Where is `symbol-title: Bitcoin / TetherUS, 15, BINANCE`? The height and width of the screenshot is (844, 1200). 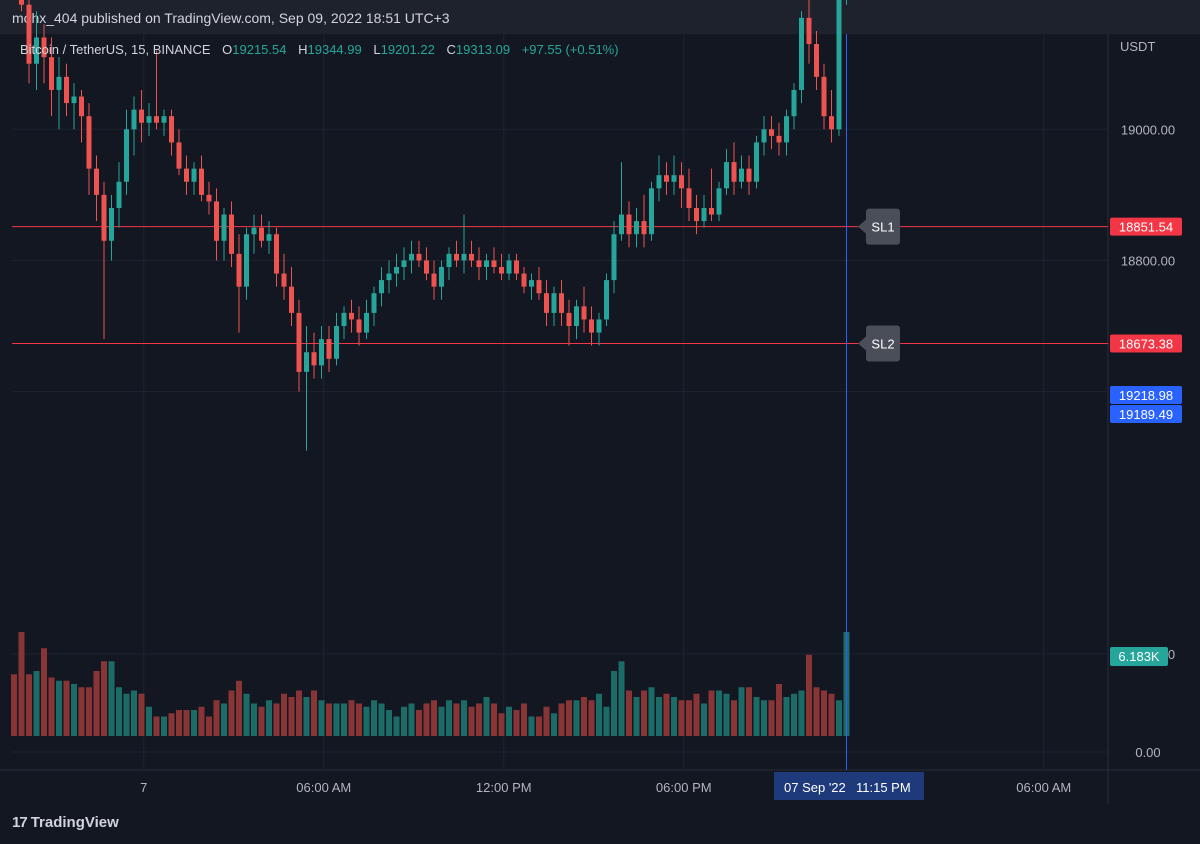
symbol-title: Bitcoin / TetherUS, 15, BINANCE is located at coordinates (115, 49).